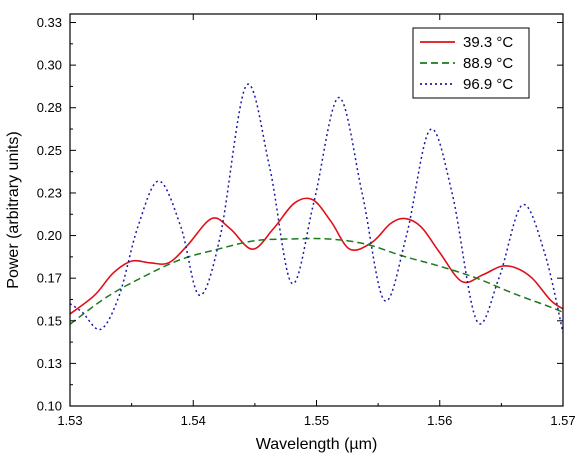 This screenshot has height=462, width=585. What do you see at coordinates (562, 420) in the screenshot?
I see `x-tick-label: 1.57` at bounding box center [562, 420].